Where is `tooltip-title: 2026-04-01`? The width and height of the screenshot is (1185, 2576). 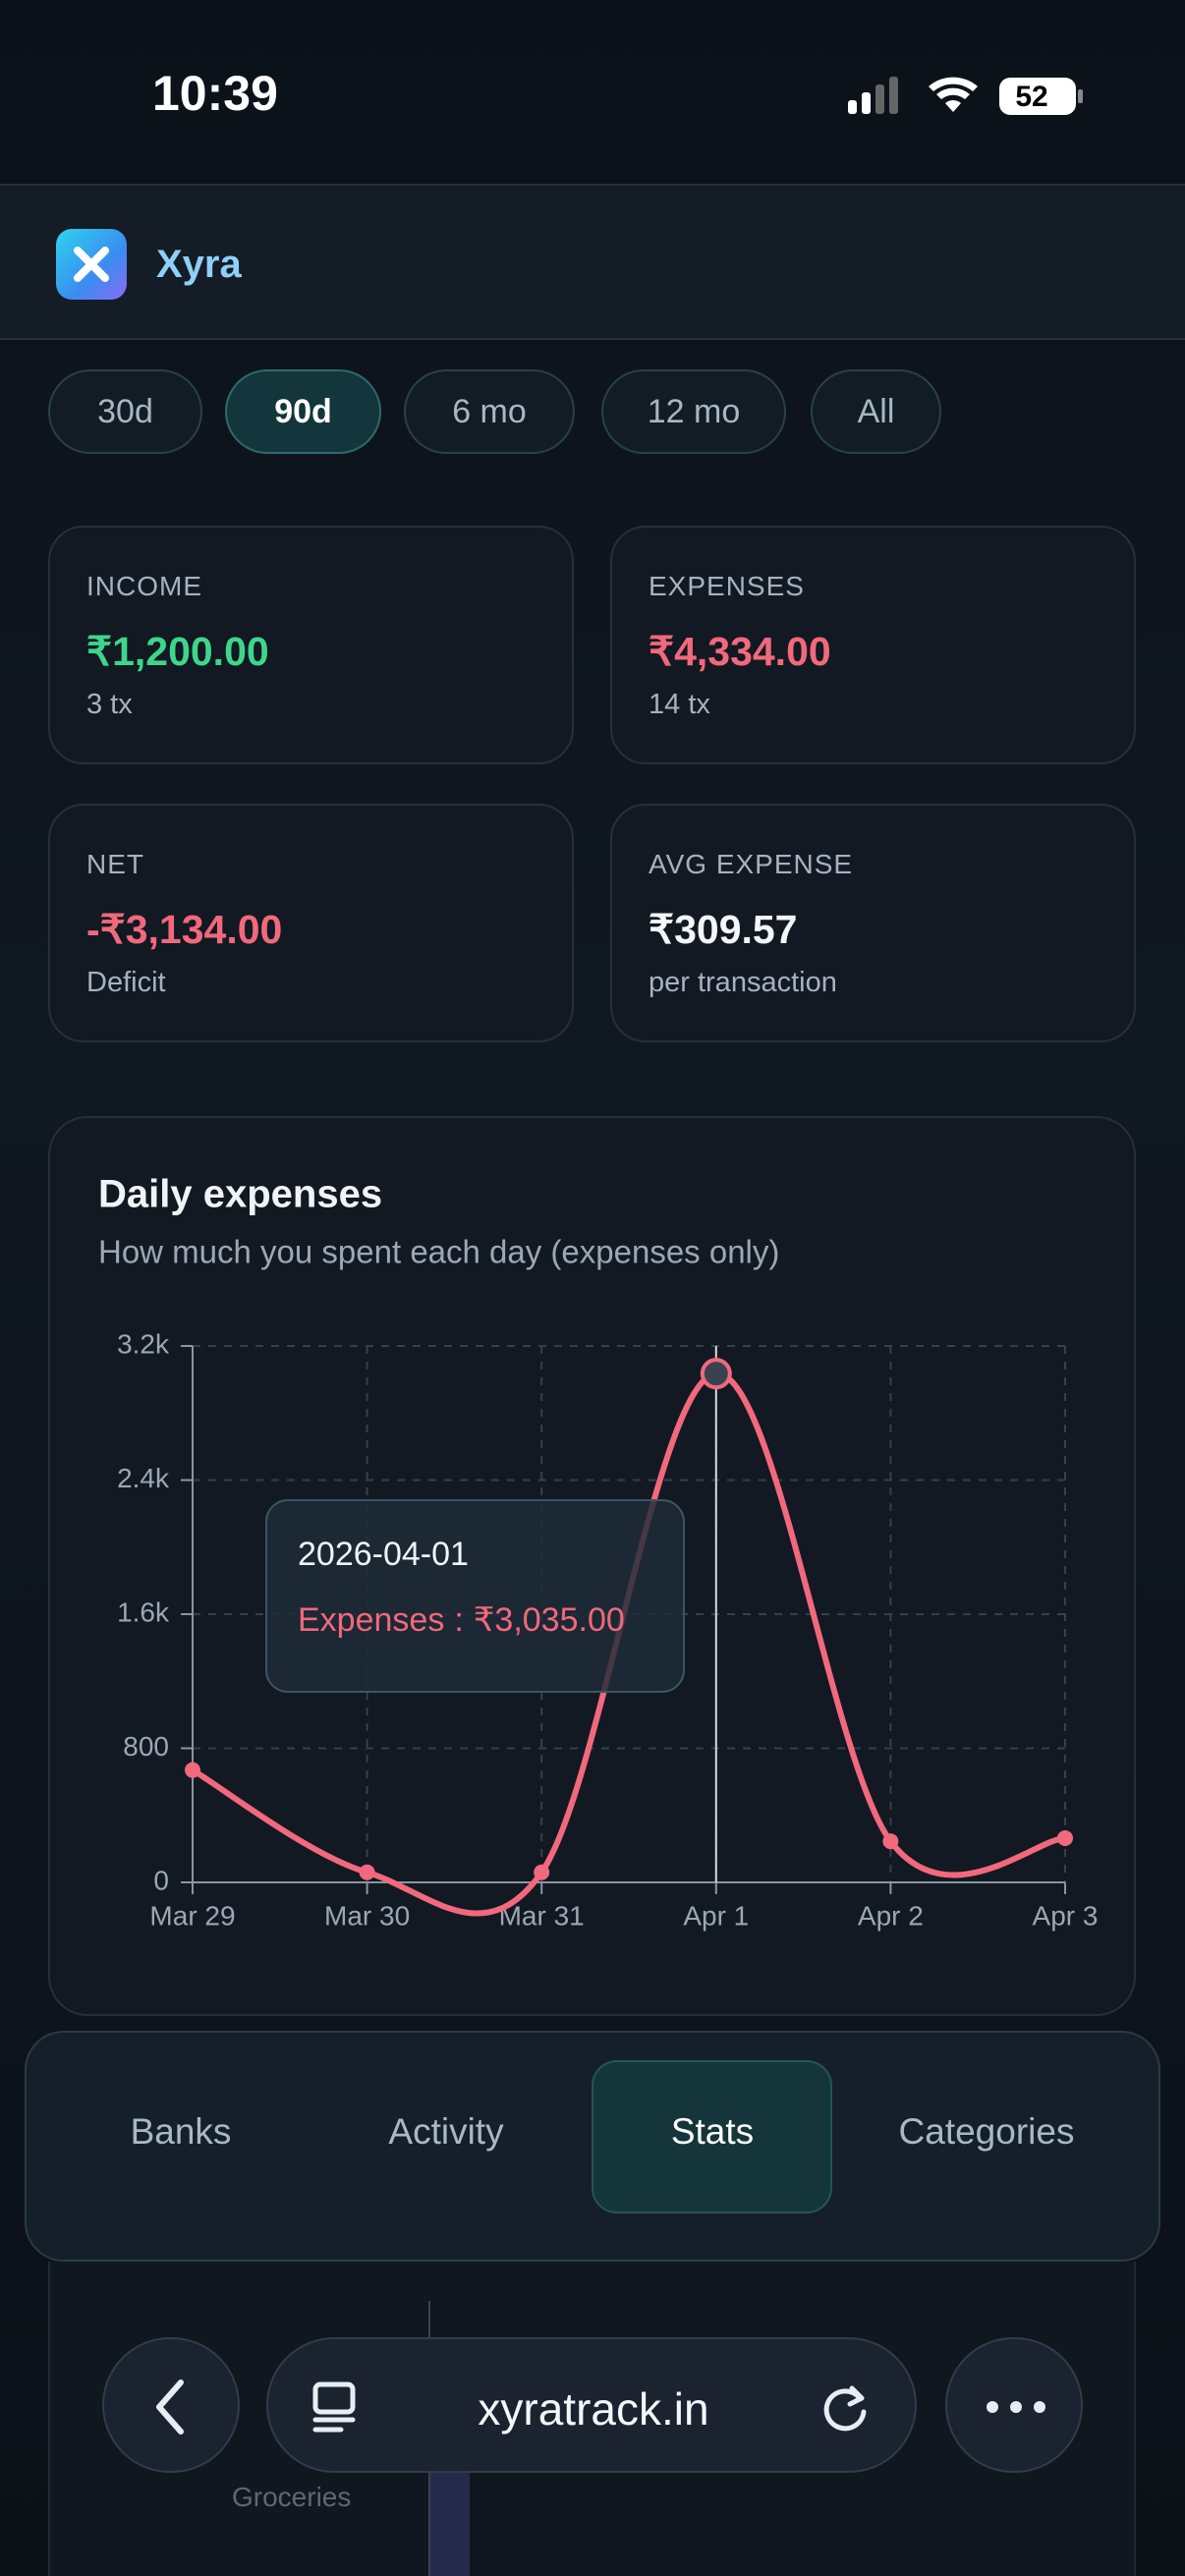
tooltip-title: 2026-04-01 is located at coordinates (384, 1554).